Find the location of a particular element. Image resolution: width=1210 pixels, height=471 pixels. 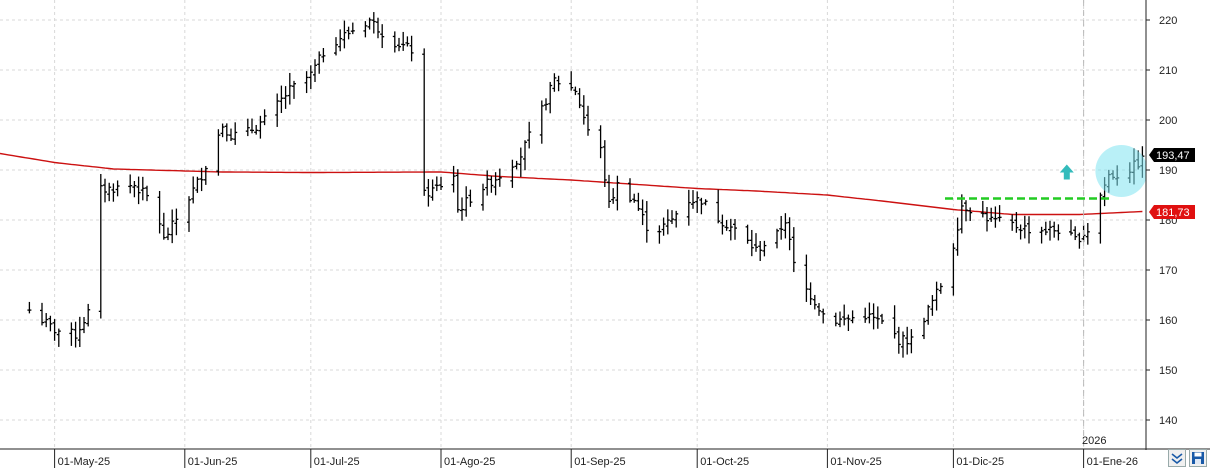

moving-average-line is located at coordinates (571, 184).